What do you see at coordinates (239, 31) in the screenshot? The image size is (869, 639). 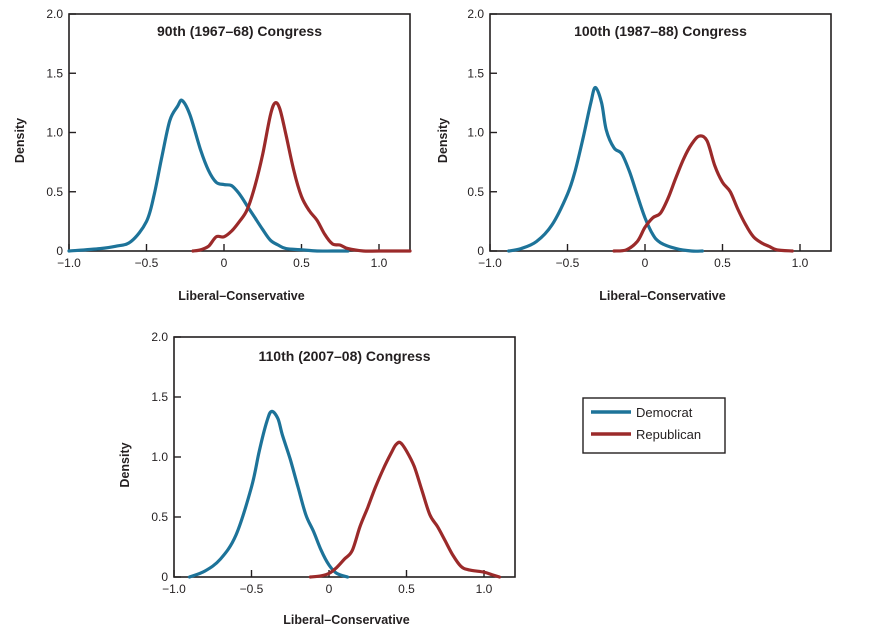 I see `chart-title: 90th (1967–68) Congress` at bounding box center [239, 31].